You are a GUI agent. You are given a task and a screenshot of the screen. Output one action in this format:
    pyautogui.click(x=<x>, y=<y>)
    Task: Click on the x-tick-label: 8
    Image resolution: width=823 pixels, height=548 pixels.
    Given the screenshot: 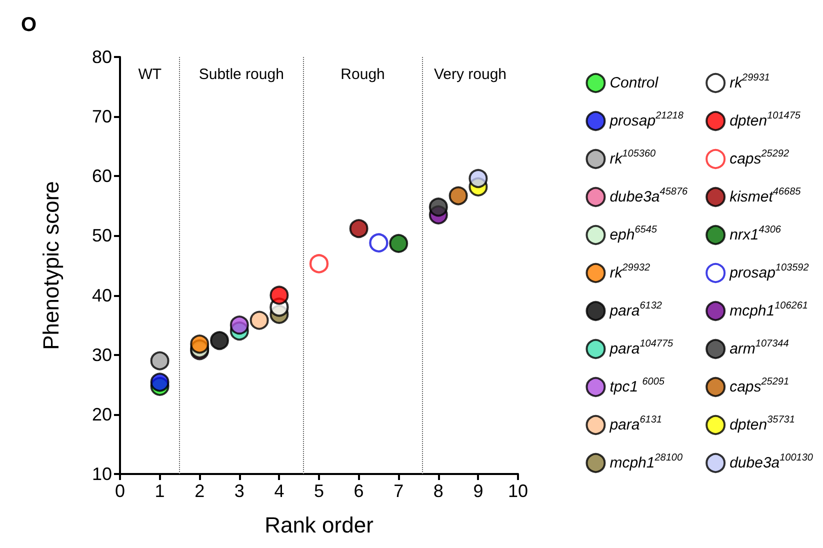 What is the action you would take?
    pyautogui.click(x=438, y=491)
    